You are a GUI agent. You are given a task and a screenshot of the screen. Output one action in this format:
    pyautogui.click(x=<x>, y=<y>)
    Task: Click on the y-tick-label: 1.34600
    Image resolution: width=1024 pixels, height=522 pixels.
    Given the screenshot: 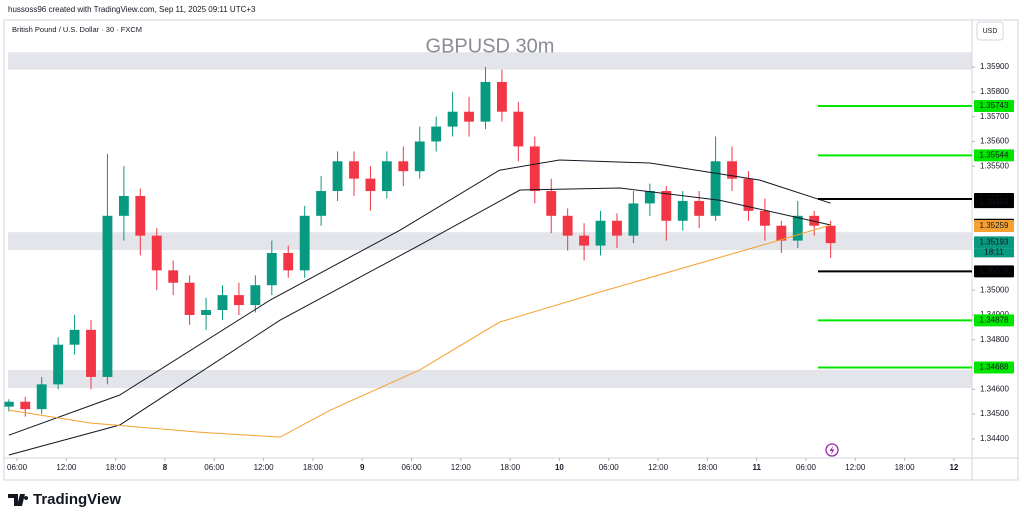 What is the action you would take?
    pyautogui.click(x=994, y=388)
    